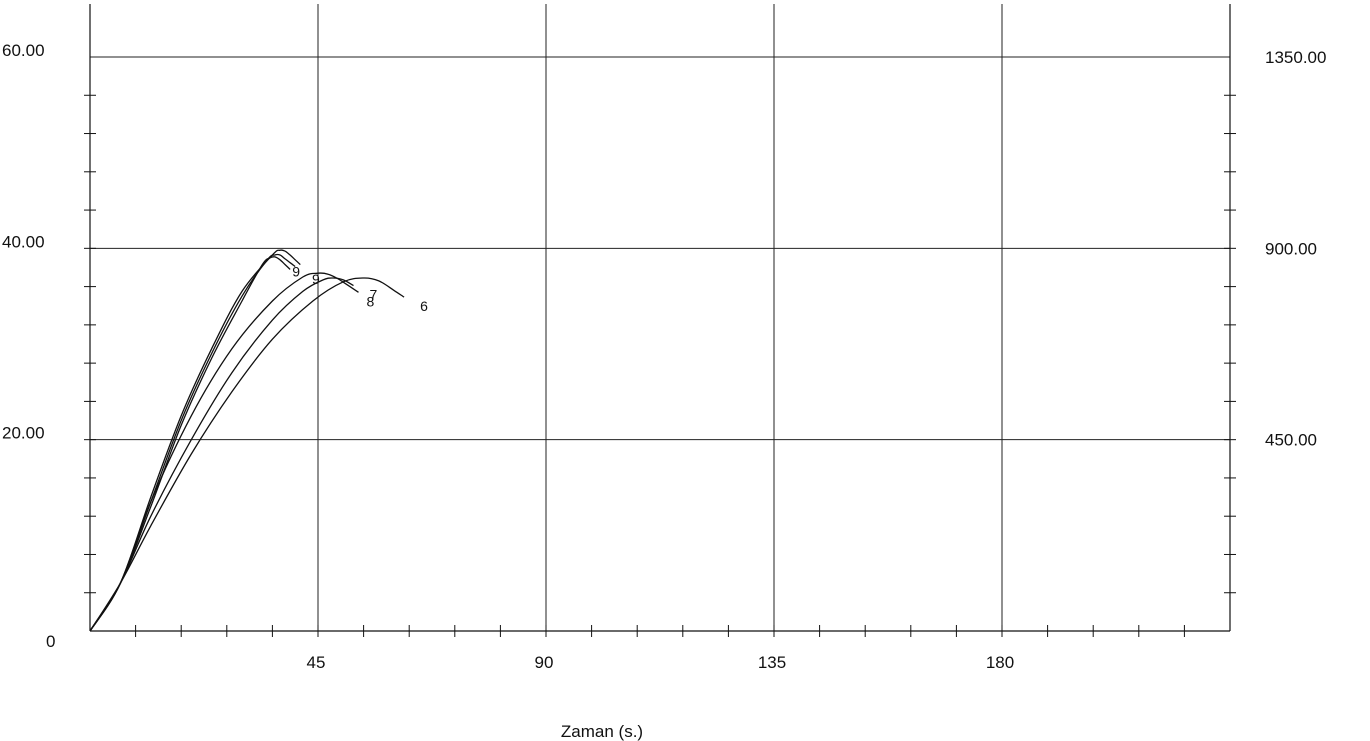  What do you see at coordinates (23, 433) in the screenshot?
I see `y-tick-label: 20.00` at bounding box center [23, 433].